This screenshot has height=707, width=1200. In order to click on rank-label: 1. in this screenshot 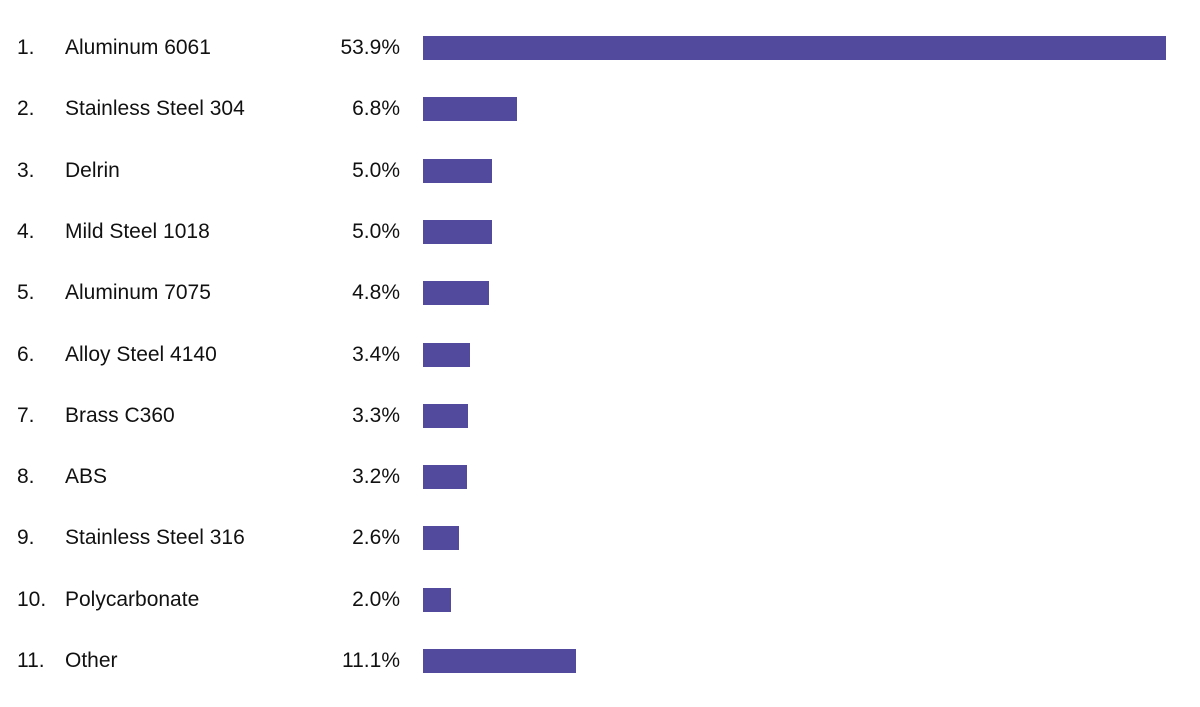, I will do `click(26, 47)`.